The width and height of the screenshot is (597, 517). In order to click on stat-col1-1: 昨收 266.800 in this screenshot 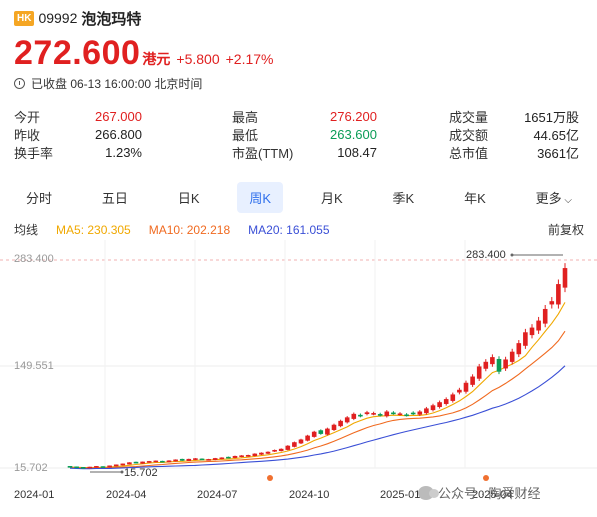, I will do `click(78, 134)`.